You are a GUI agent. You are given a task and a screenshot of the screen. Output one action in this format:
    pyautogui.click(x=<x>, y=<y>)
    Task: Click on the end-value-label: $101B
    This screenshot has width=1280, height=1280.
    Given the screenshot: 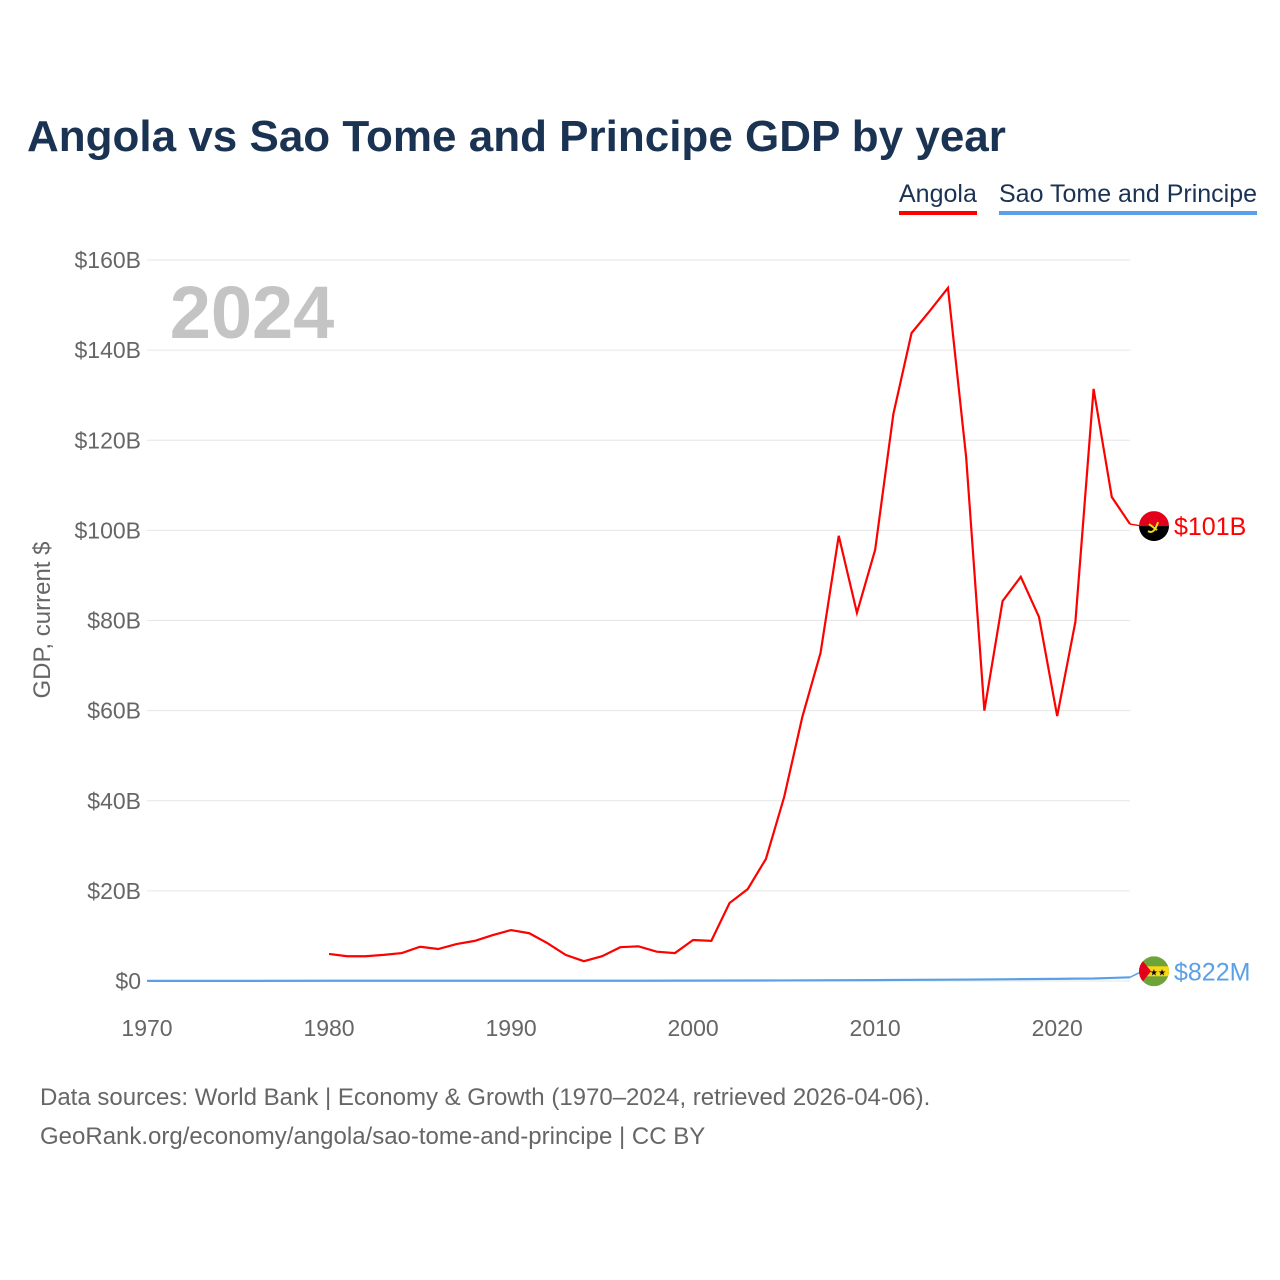 What is the action you would take?
    pyautogui.click(x=1210, y=527)
    